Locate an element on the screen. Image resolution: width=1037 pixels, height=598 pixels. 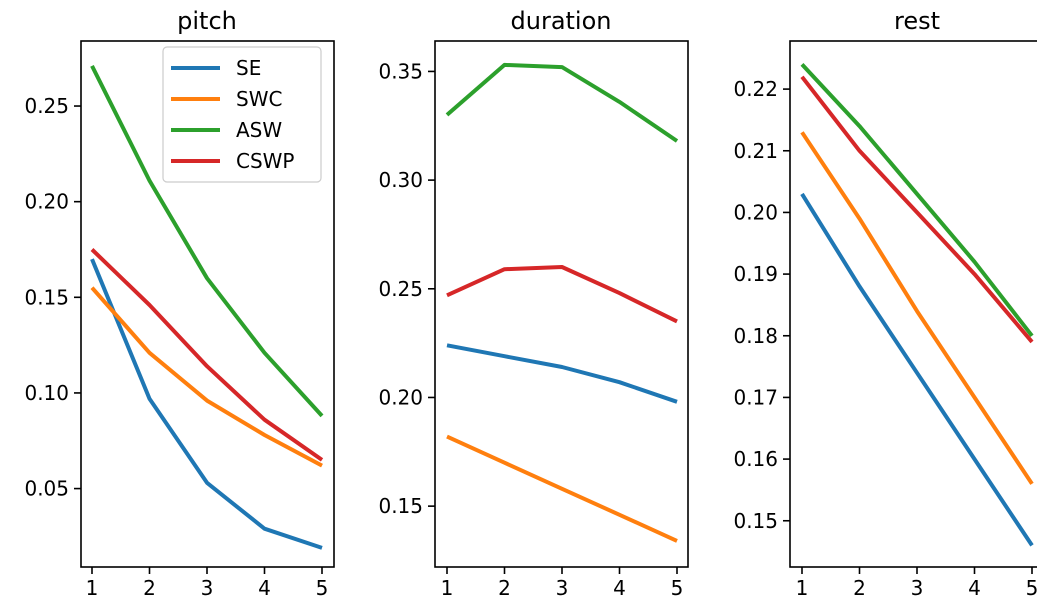
legend-box is located at coordinates (242, 114).